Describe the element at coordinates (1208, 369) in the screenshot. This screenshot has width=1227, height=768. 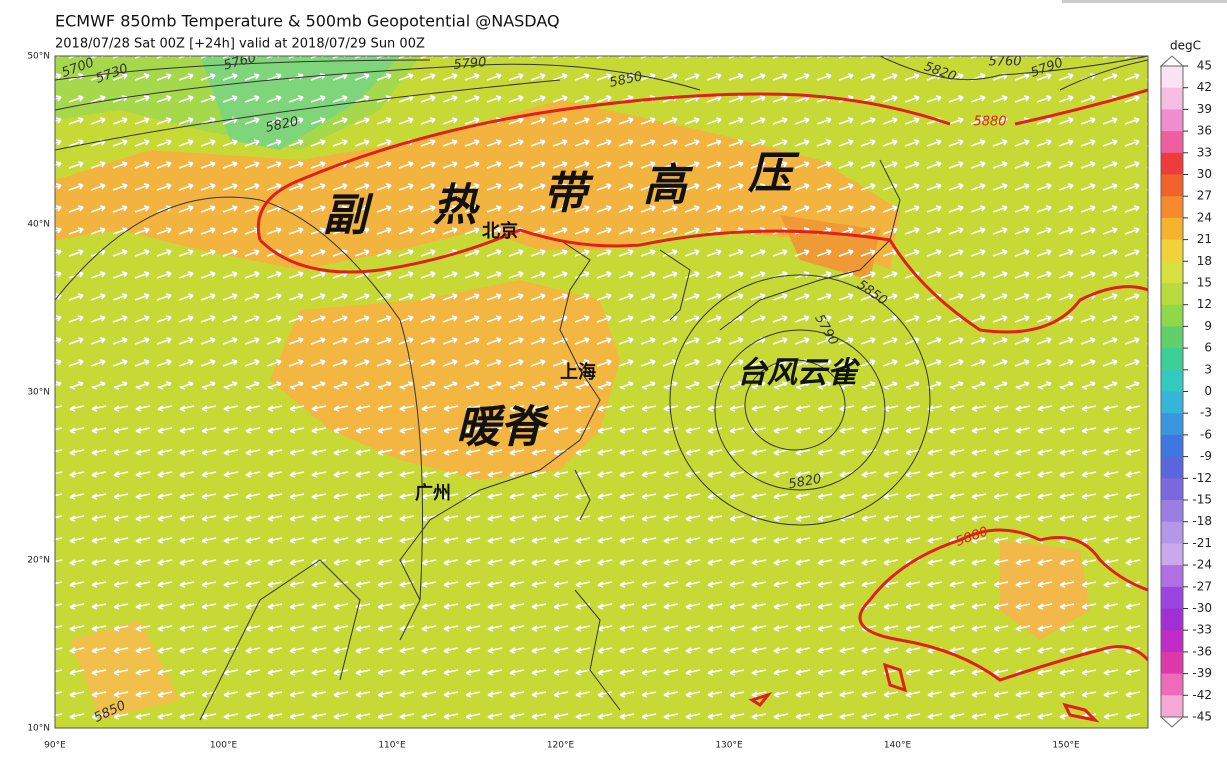
I see `colorbar-tick-label: 3` at that location.